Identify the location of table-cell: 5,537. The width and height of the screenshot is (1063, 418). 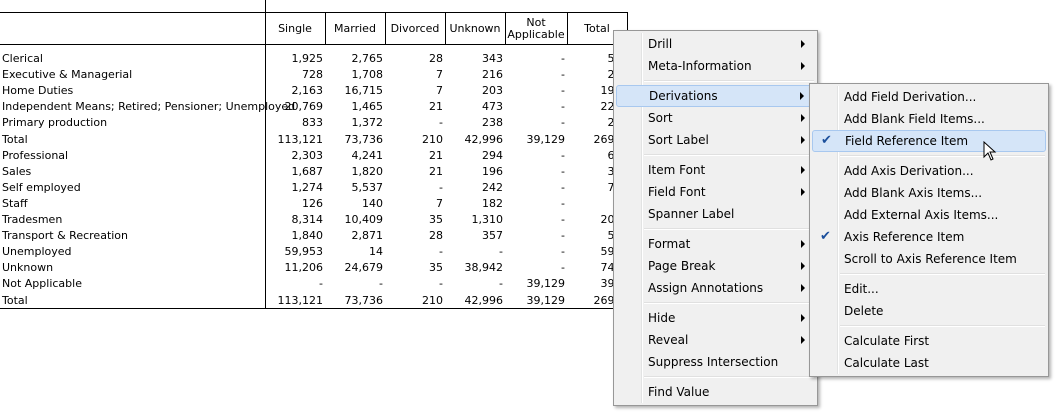
(367, 187).